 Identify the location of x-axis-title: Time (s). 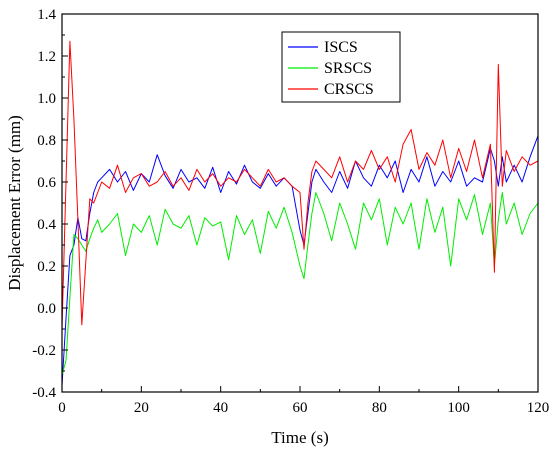
(299, 437).